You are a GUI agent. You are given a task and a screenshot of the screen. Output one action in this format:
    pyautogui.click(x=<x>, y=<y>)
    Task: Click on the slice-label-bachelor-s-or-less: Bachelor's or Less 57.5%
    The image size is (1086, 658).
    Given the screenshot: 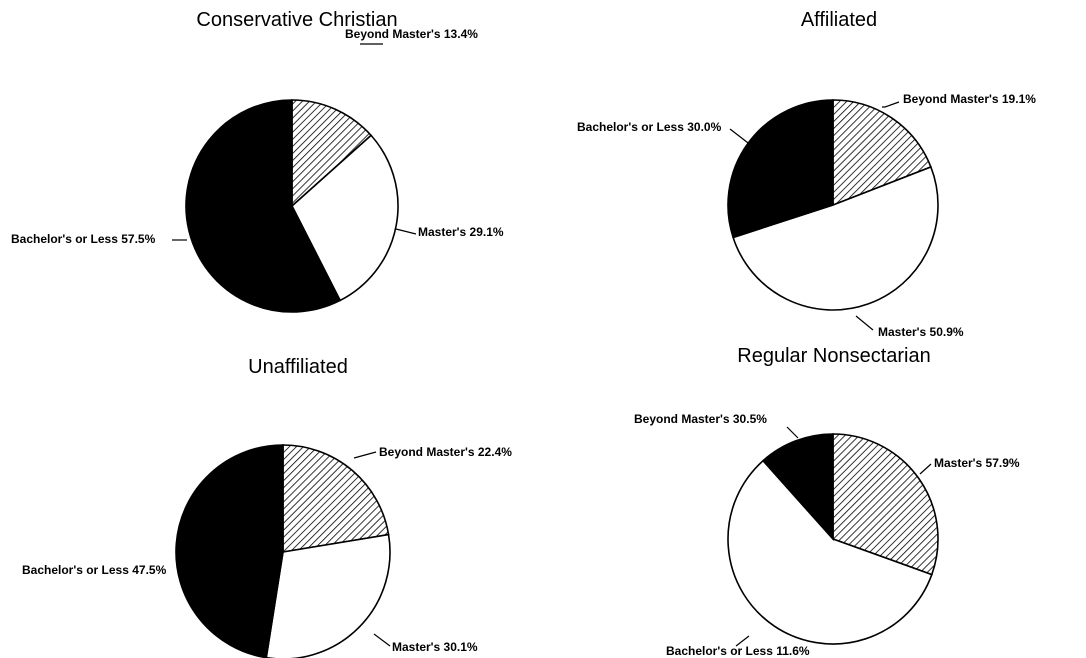 What is the action you would take?
    pyautogui.click(x=83, y=239)
    